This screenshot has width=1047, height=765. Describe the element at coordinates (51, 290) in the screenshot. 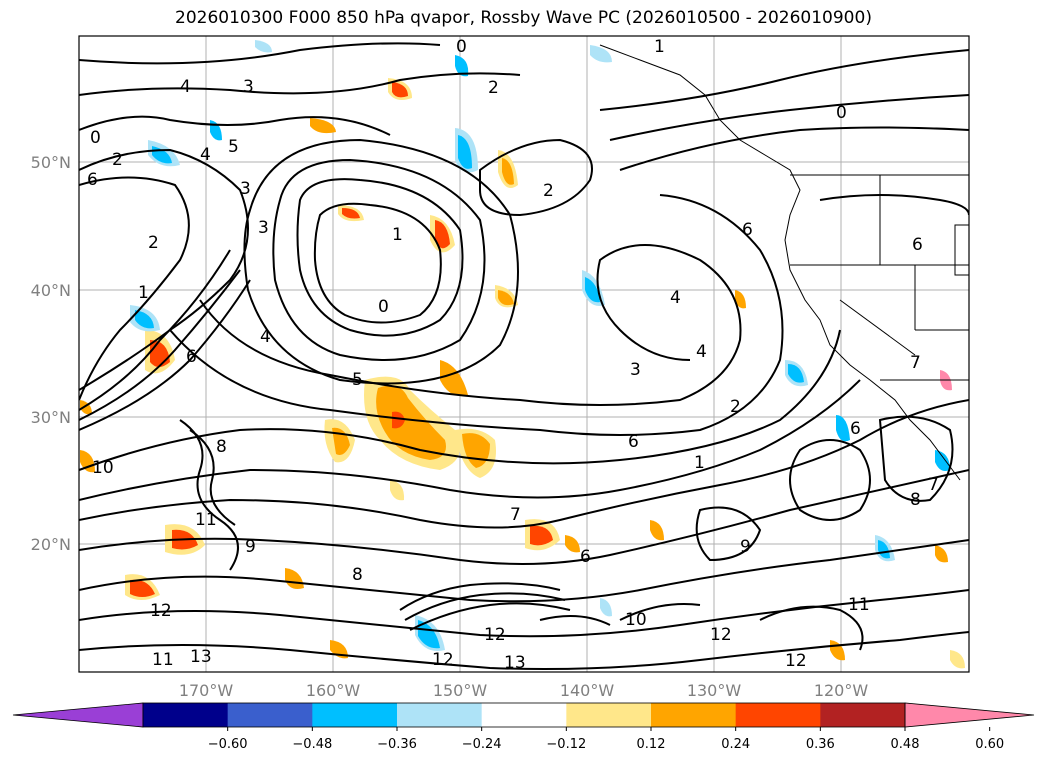

I see `lat-label-40n: 40°N` at that location.